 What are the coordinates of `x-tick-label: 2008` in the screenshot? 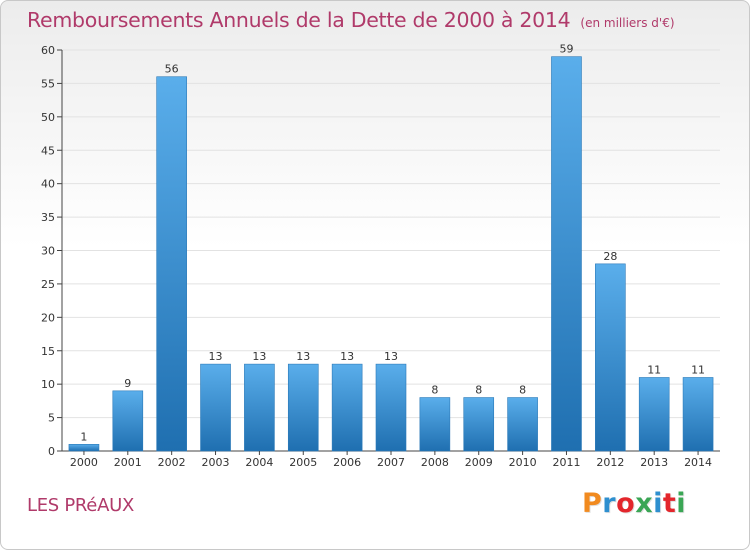 It's located at (435, 462).